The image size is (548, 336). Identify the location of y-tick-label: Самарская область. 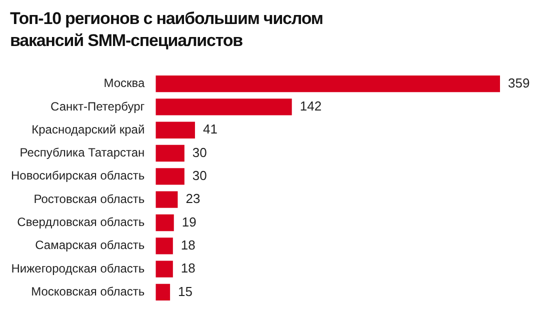
(90, 245).